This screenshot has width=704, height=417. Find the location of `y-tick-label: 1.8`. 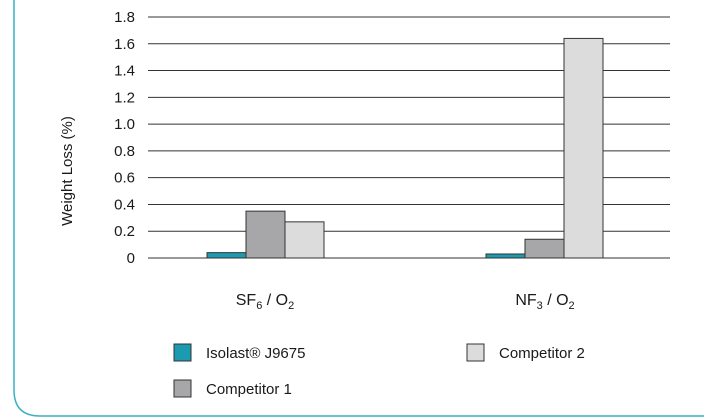

y-tick-label: 1.8 is located at coordinates (124, 17).